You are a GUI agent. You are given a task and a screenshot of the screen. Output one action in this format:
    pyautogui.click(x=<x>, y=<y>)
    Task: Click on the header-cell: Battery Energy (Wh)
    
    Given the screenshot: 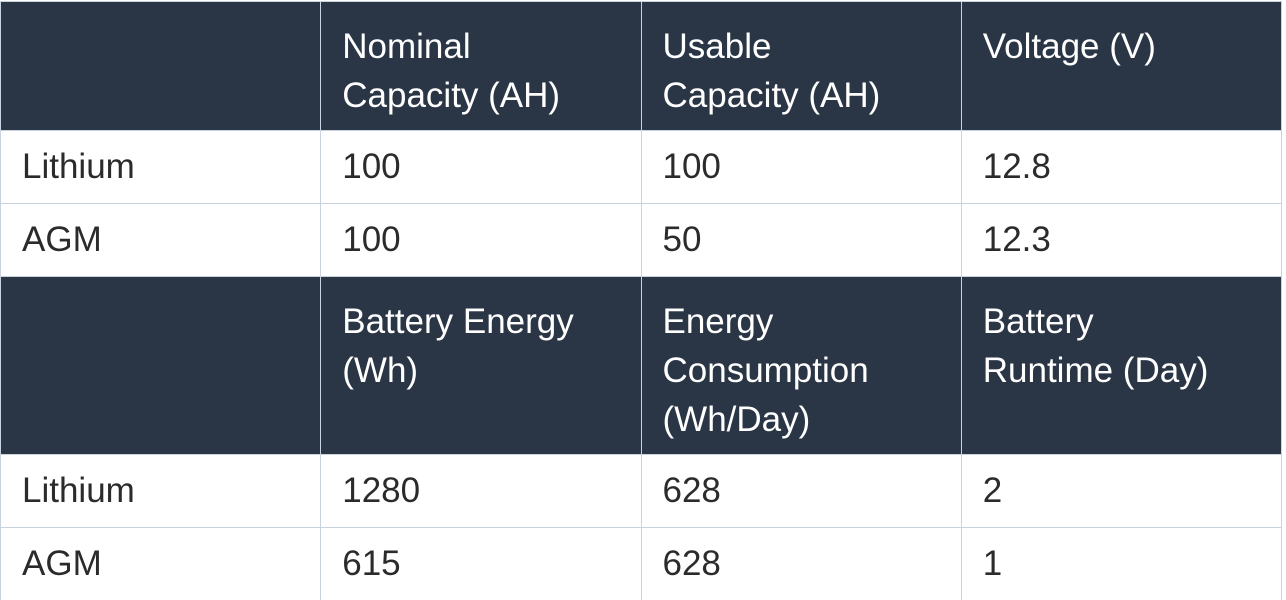 What is the action you would take?
    pyautogui.click(x=481, y=365)
    